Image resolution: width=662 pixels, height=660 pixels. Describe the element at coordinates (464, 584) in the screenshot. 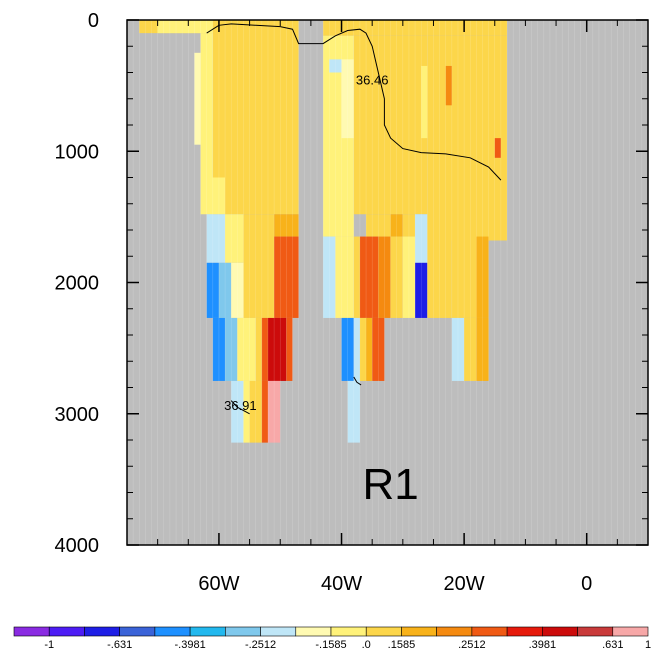

I see `x-tick-label: 20W` at that location.